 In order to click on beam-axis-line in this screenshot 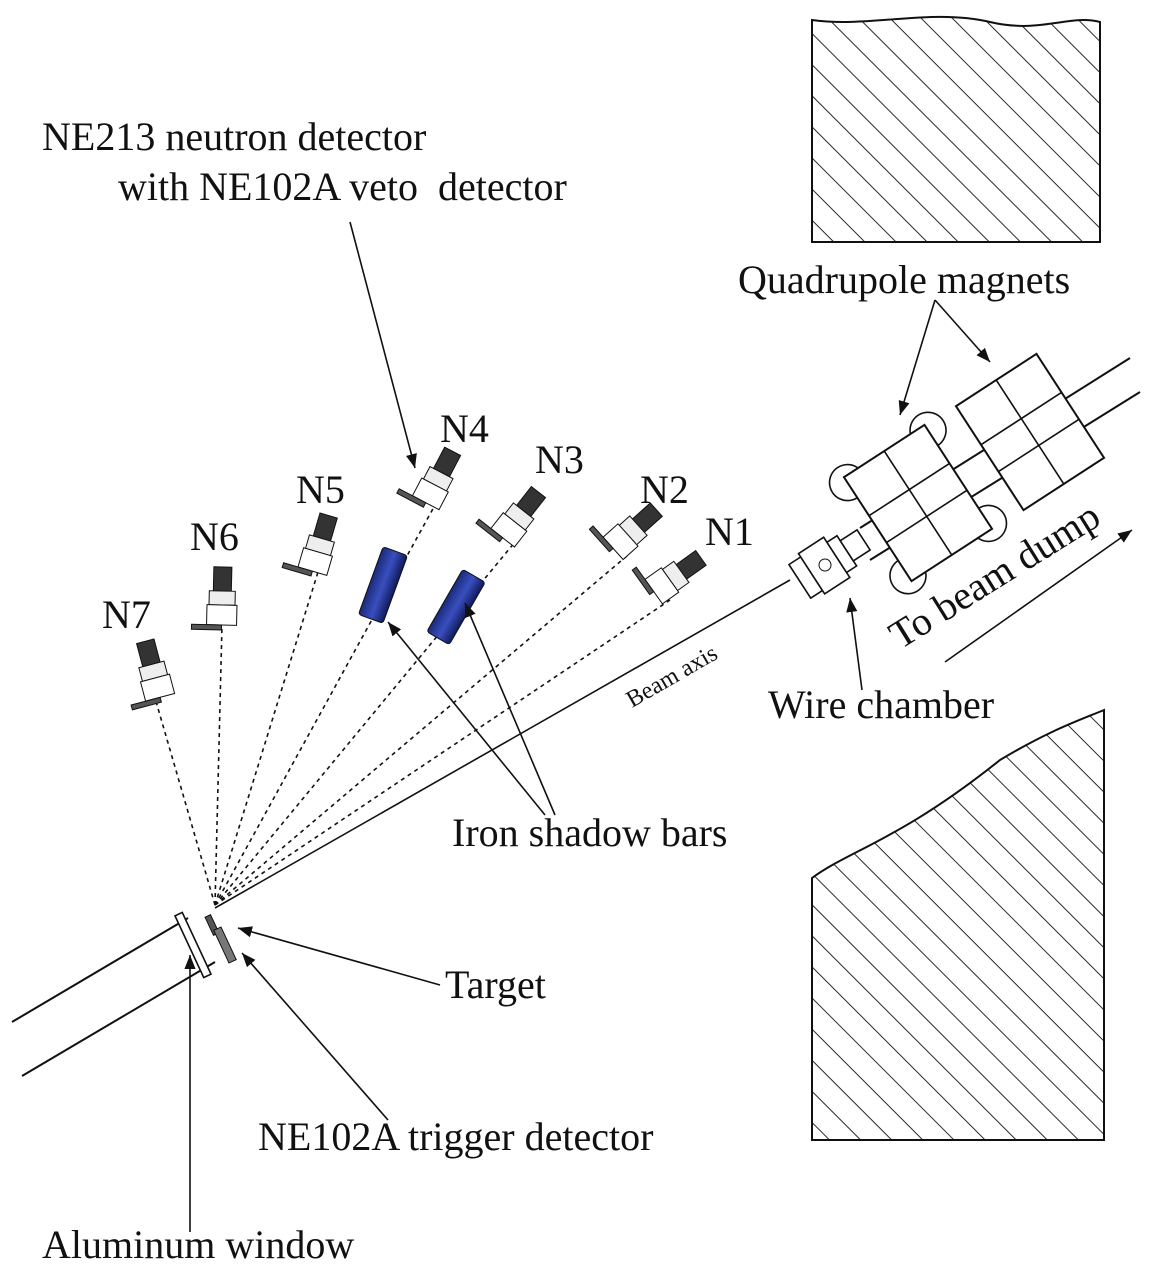, I will do `click(502, 744)`.